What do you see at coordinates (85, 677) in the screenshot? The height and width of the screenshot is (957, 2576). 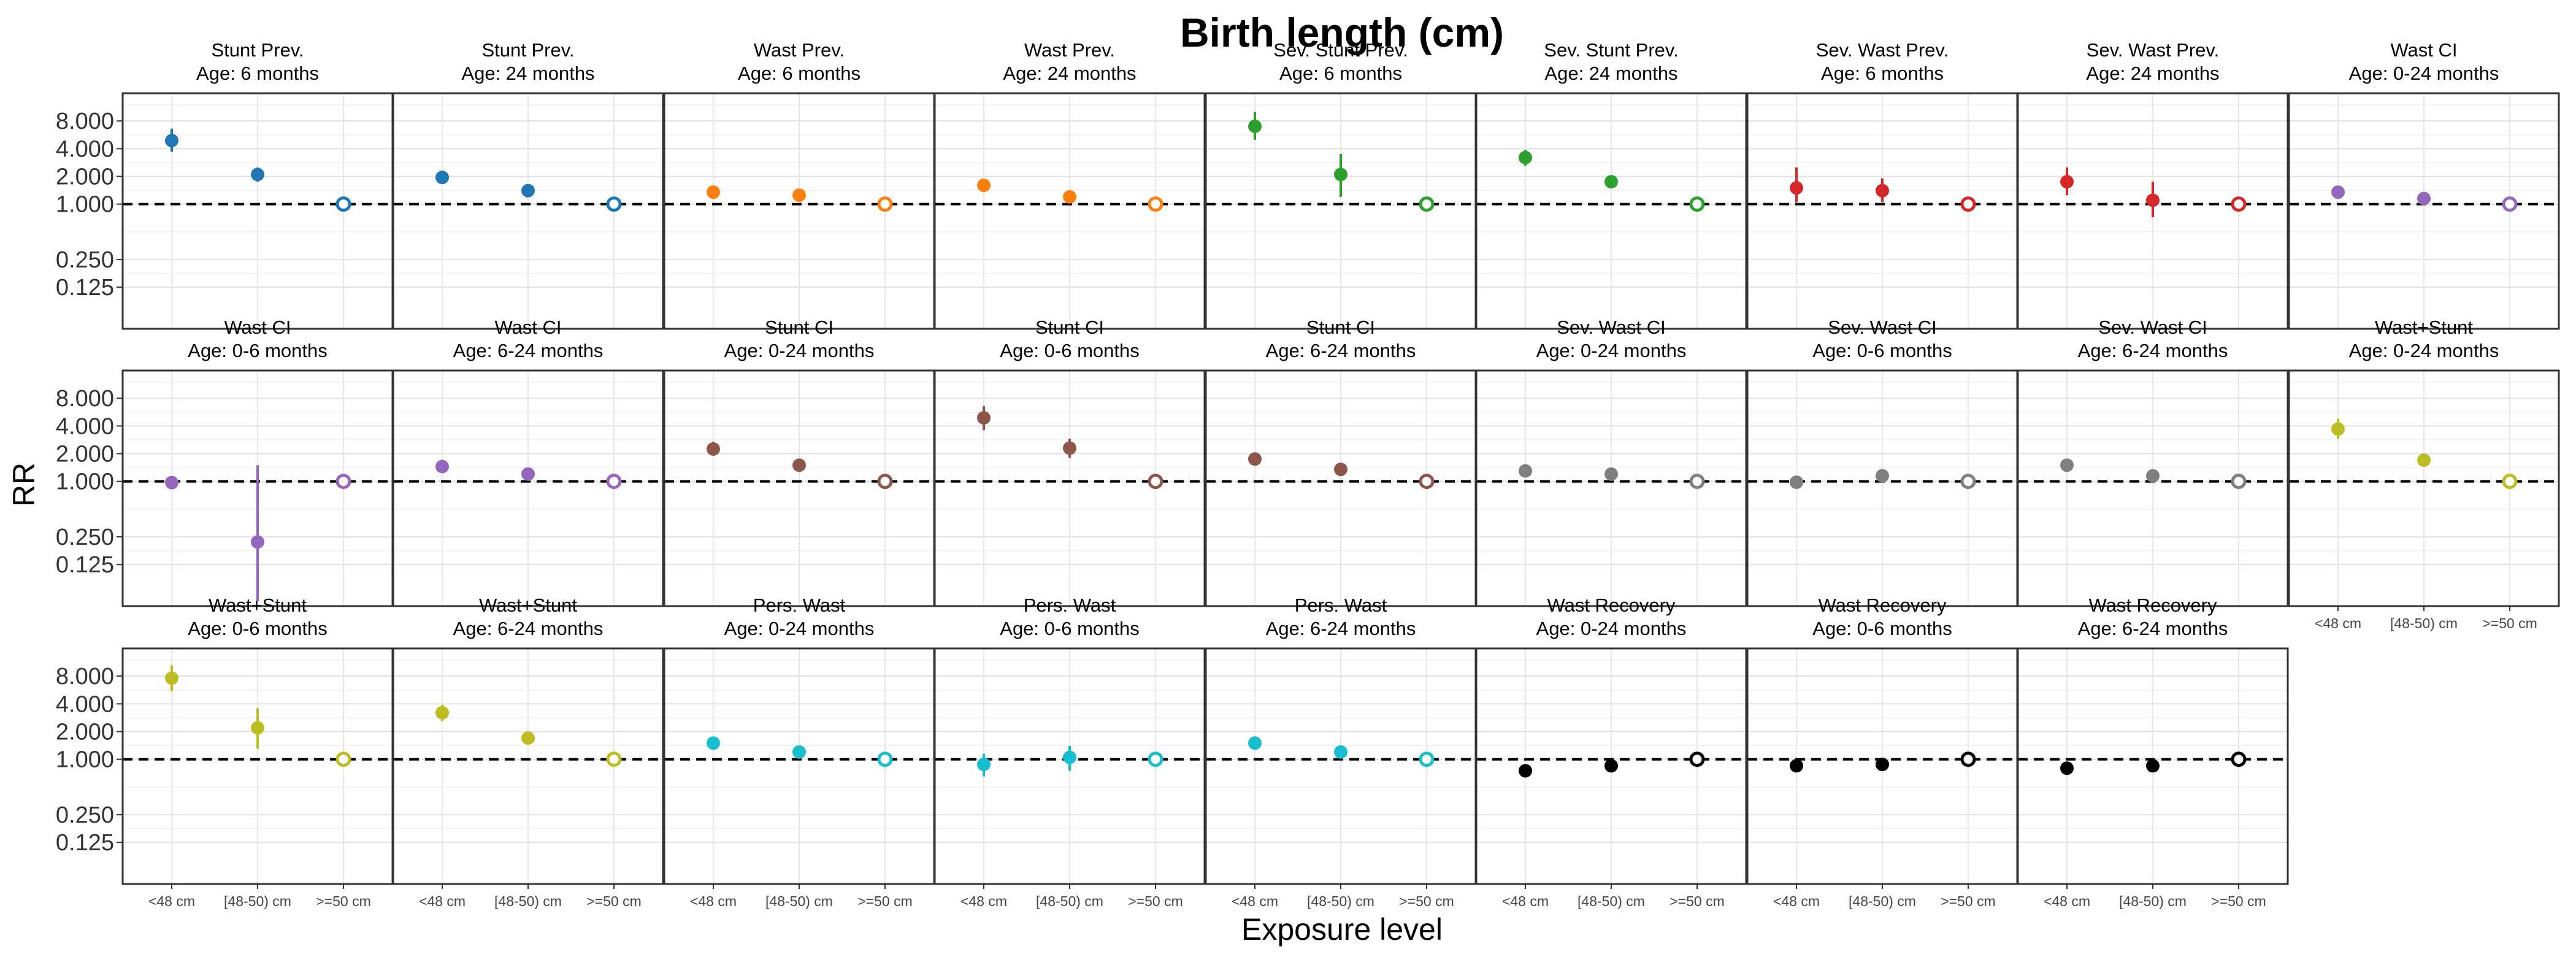 I see `y-tick-label: 8.000` at bounding box center [85, 677].